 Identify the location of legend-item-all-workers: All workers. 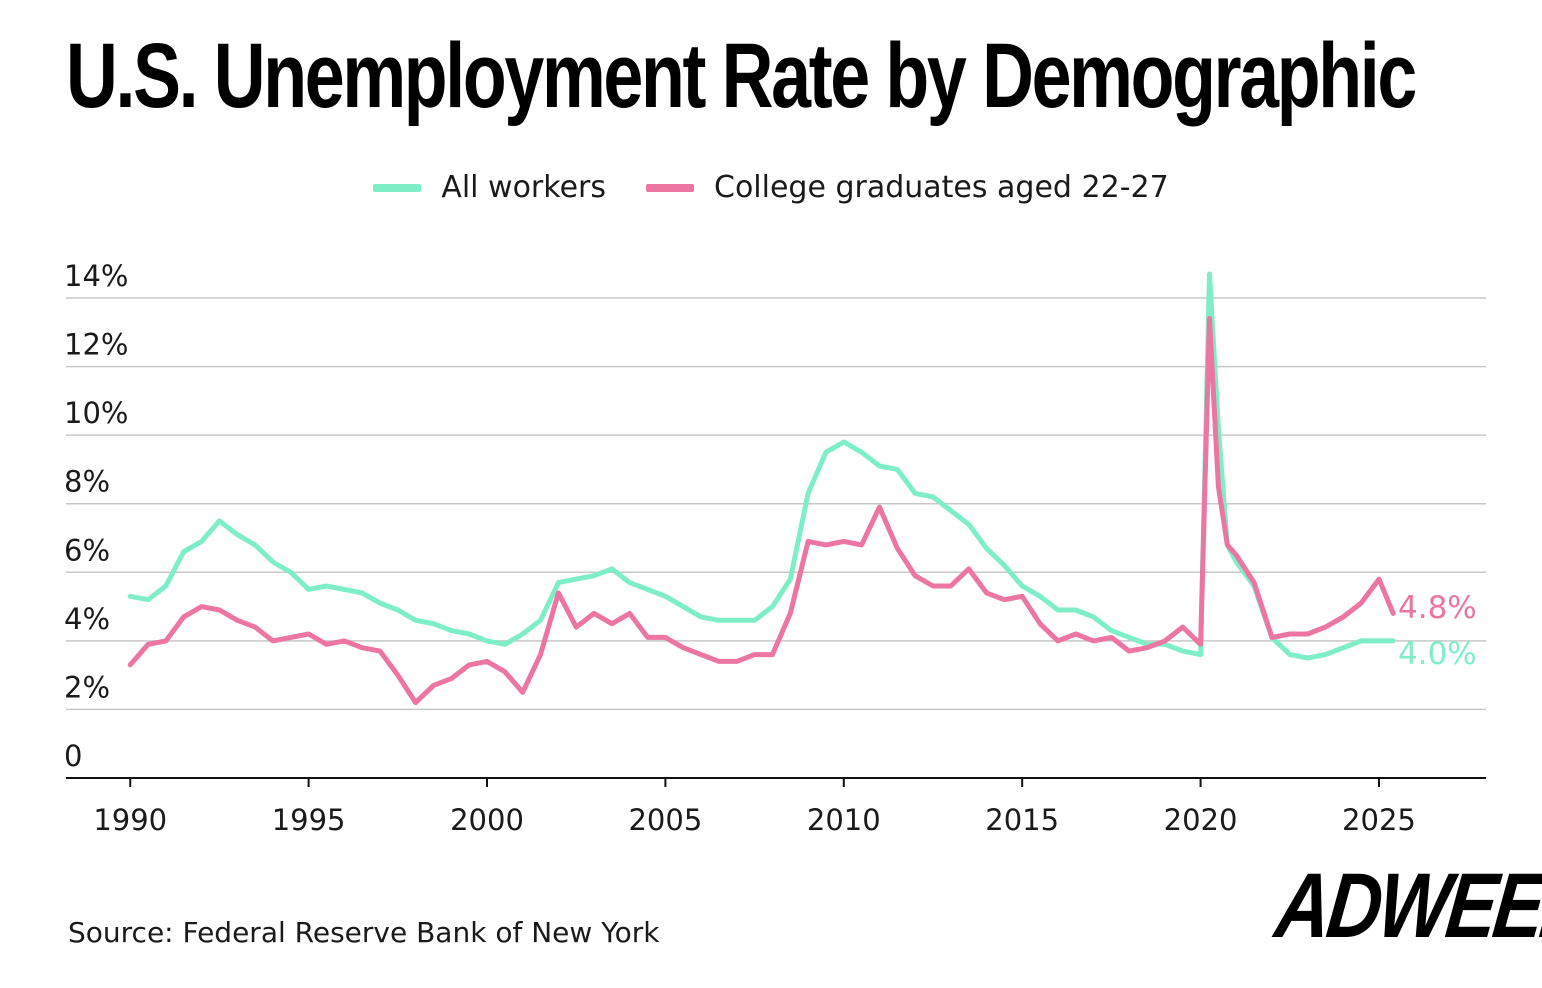
(489, 187).